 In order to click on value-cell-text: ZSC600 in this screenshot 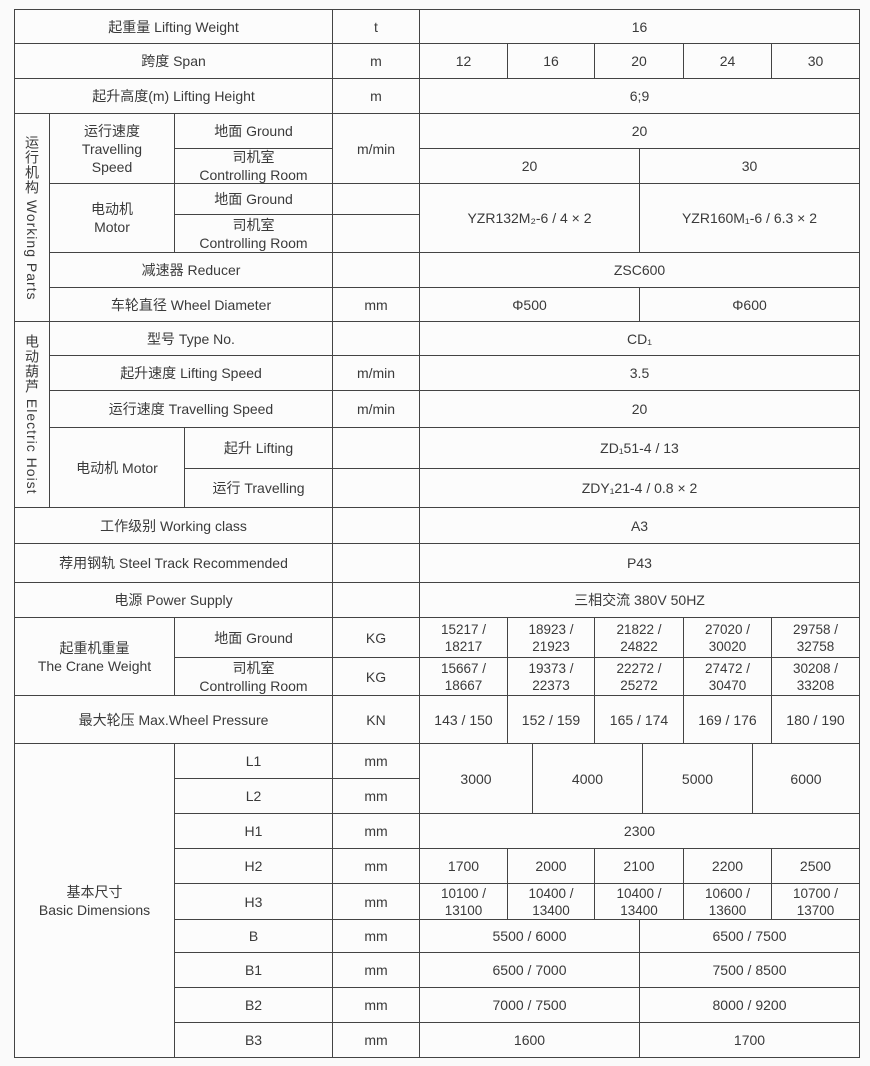, I will do `click(639, 270)`.